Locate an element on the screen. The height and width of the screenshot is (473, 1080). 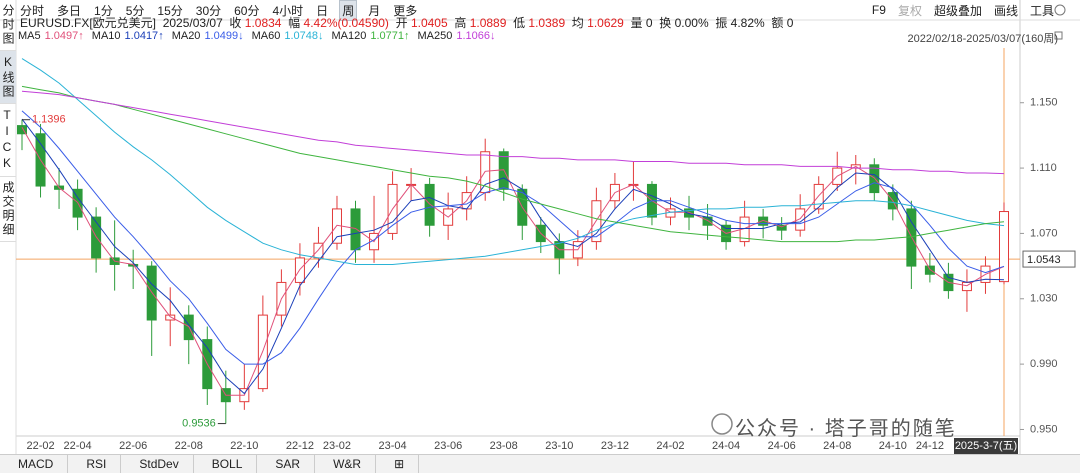
range: 2022/02/18-2025/03/07(160周) is located at coordinates (982, 39).